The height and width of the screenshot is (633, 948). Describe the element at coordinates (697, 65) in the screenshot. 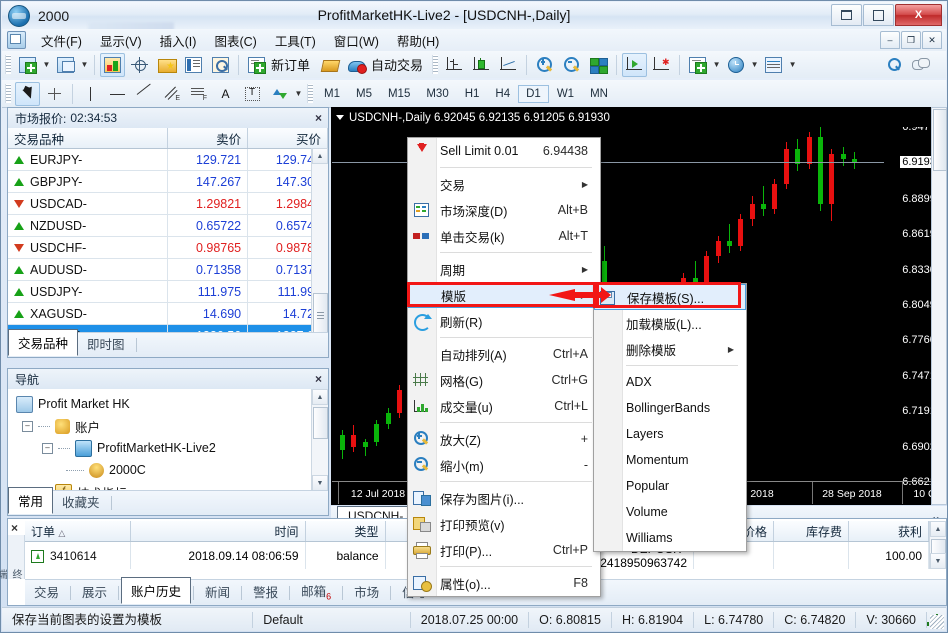

I see `indicators-icon` at that location.